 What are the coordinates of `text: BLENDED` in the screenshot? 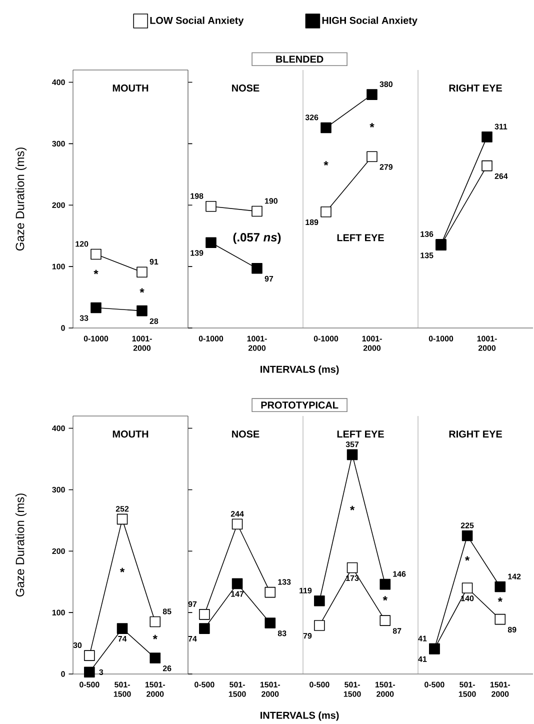 It's located at (300, 59).